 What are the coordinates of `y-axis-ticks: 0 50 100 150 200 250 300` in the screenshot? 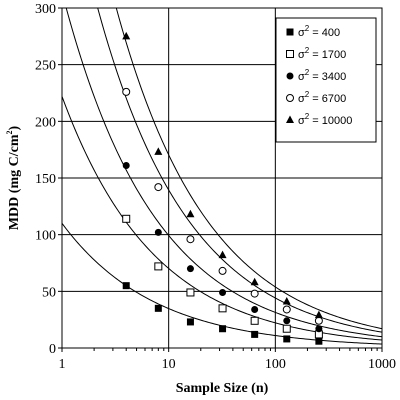 It's located at (48, 179).